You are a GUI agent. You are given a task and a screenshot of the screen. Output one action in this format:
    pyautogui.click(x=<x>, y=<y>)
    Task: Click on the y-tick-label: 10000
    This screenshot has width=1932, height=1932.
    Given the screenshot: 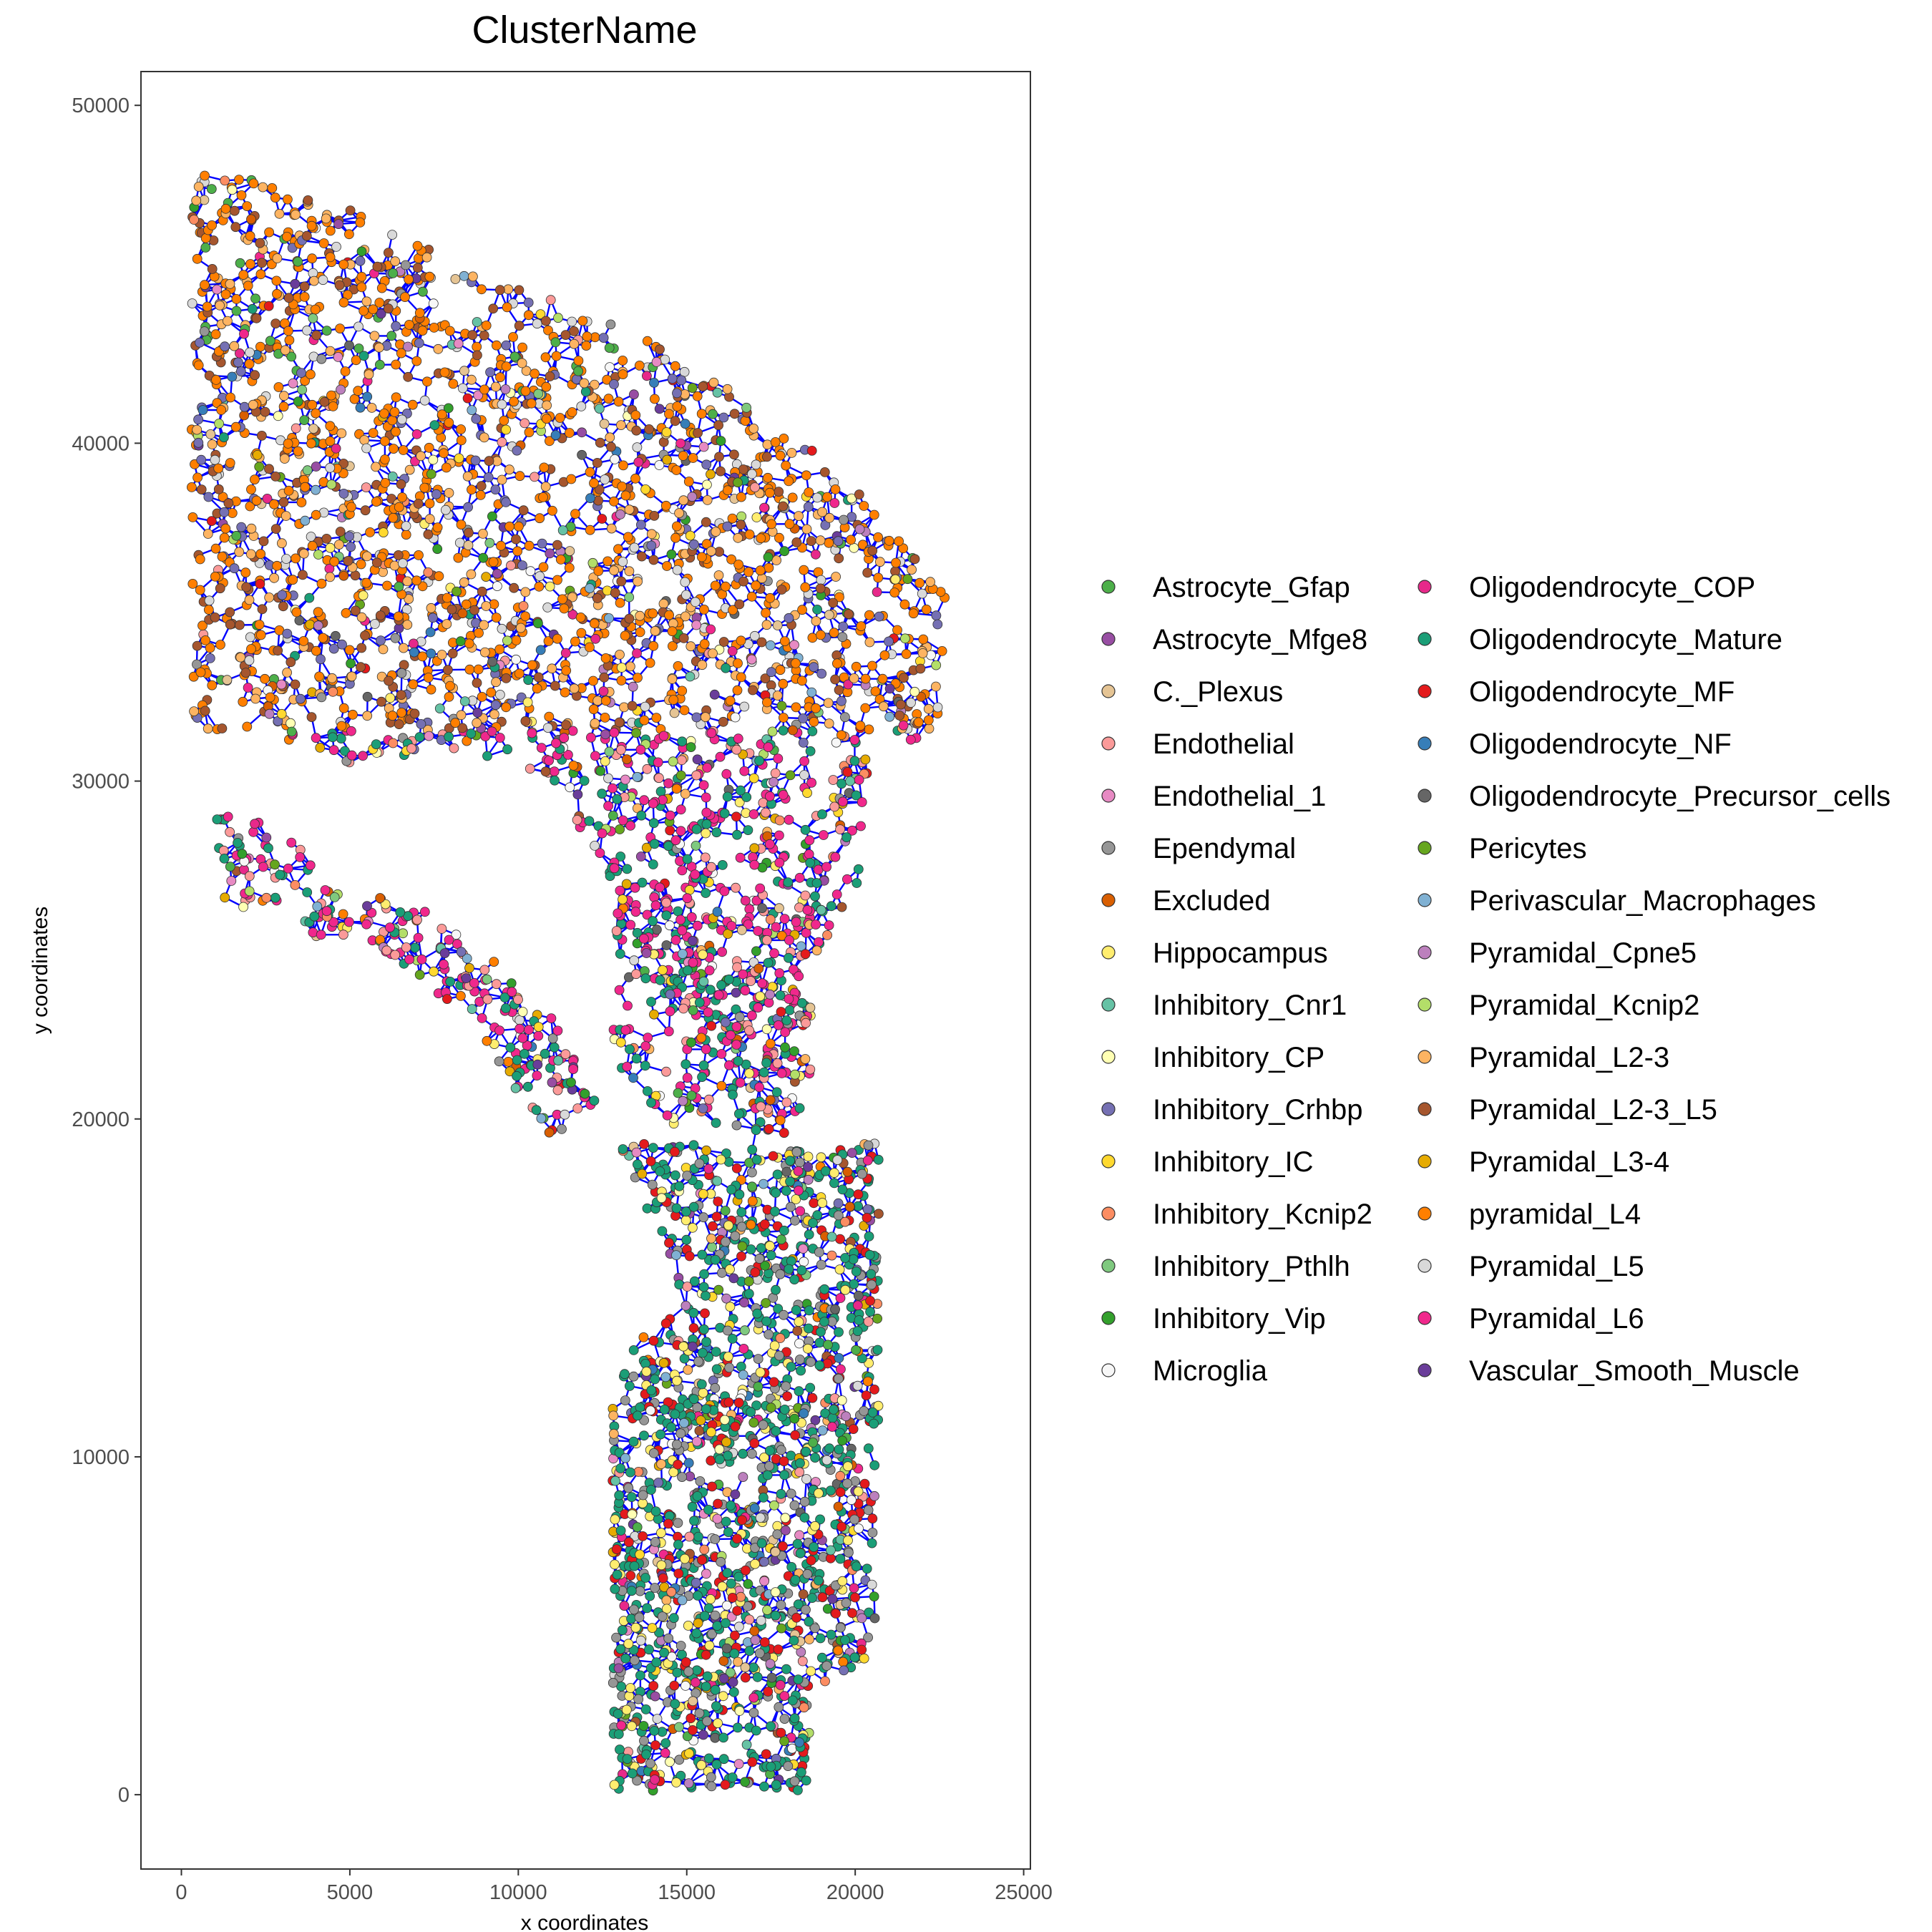 What is the action you would take?
    pyautogui.click(x=101, y=1457)
    